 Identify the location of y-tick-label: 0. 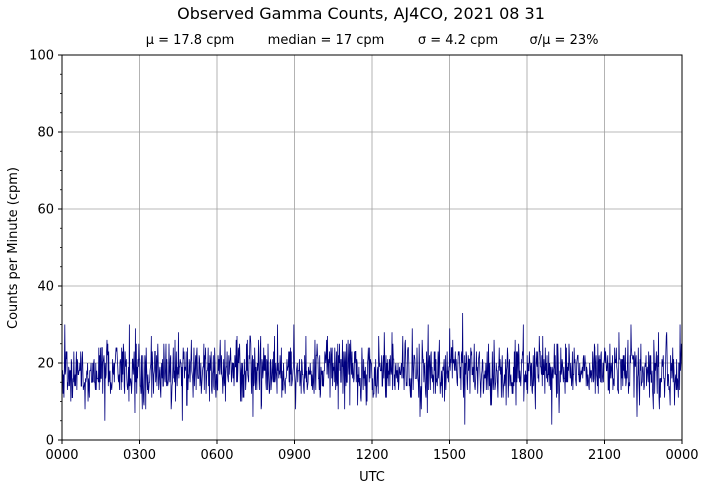
(50, 441).